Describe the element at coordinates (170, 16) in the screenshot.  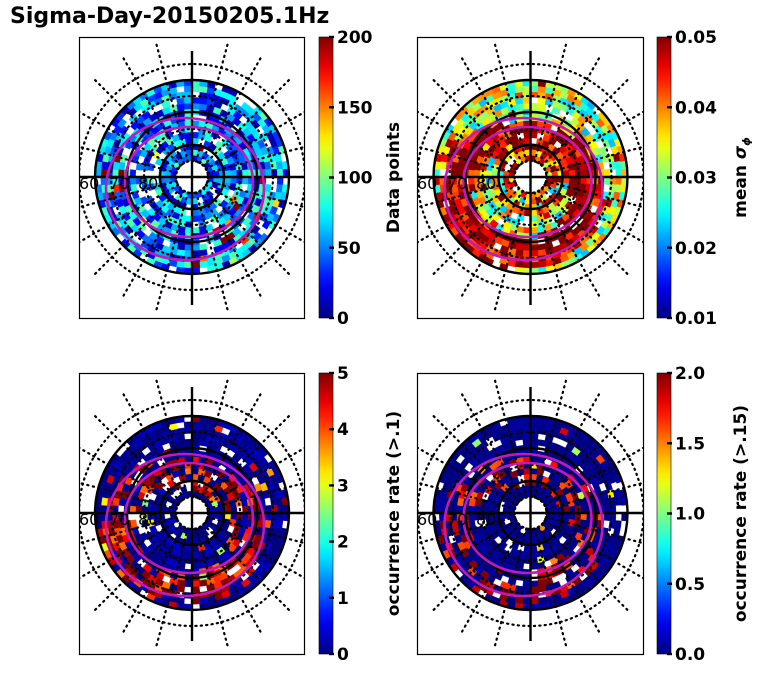
I see `figure-title: Sigma-Day-20150205.1Hz` at that location.